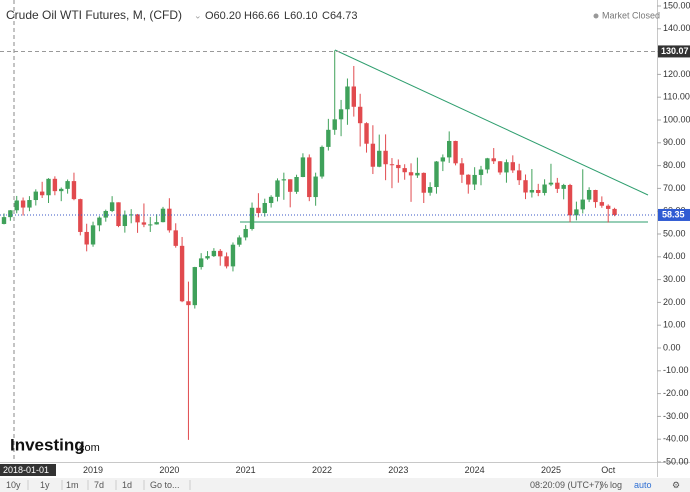  Describe the element at coordinates (551, 470) in the screenshot. I see `x-tick-label: 2025` at that location.